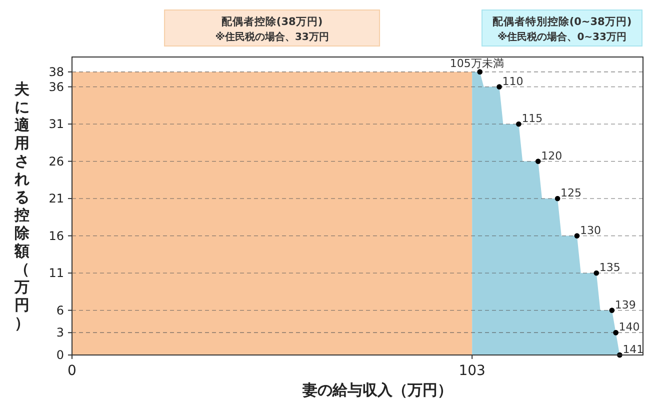 The image size is (650, 401). Describe the element at coordinates (562, 37) in the screenshot. I see `text: ※住民税の場合、0~33万円` at that location.